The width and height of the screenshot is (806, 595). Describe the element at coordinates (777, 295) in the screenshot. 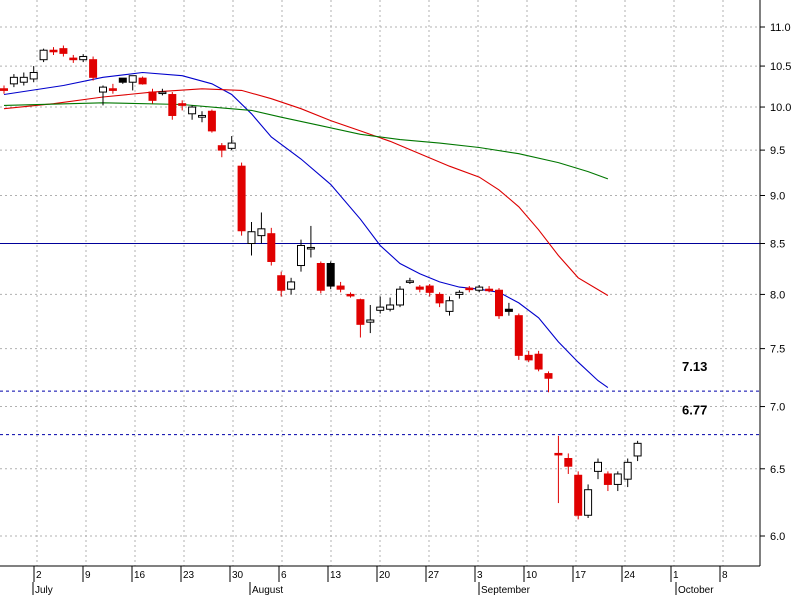

I see `y-tick-label: 8.0` at that location.